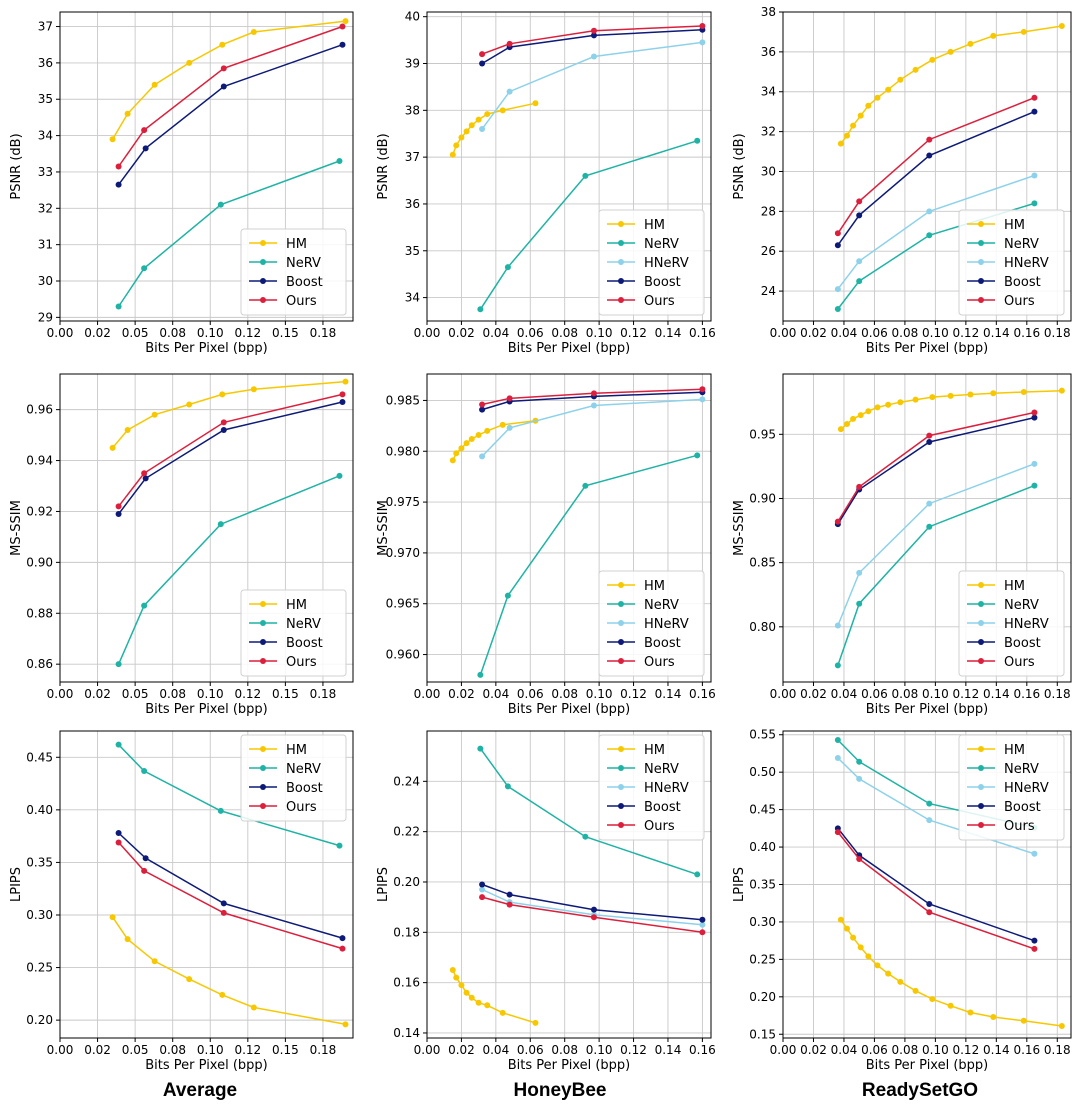 The image size is (1080, 1113). What do you see at coordinates (293, 778) in the screenshot?
I see `legend-box` at bounding box center [293, 778].